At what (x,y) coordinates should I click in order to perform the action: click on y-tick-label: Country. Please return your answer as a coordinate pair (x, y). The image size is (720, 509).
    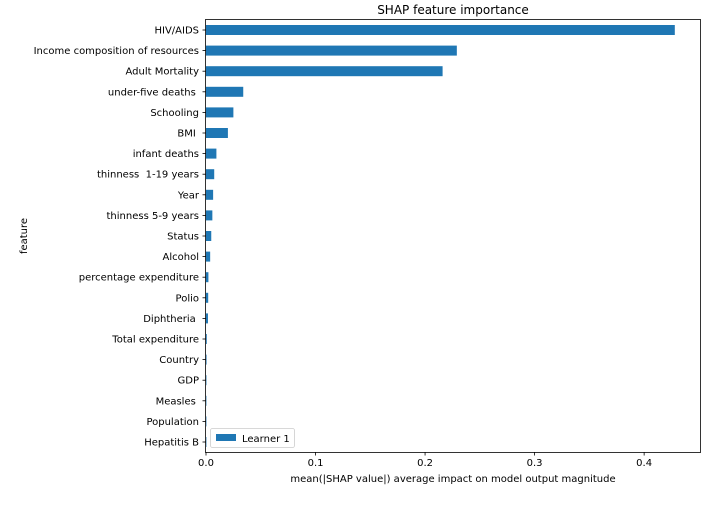
    Looking at the image, I should click on (179, 360).